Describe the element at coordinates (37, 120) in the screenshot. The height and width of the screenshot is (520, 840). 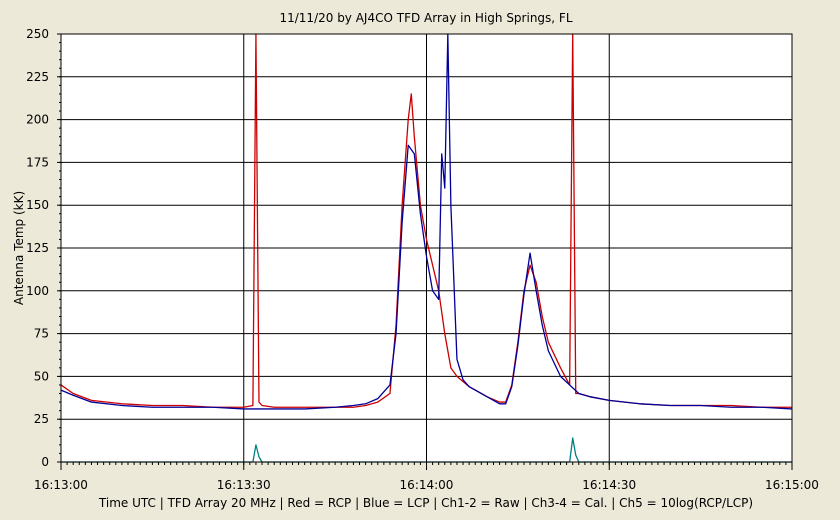
I see `y-tick-label: 200` at that location.